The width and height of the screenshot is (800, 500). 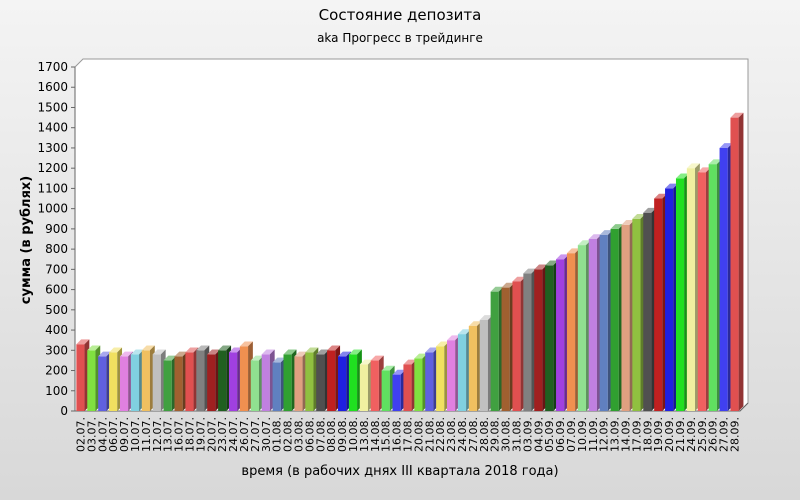 What do you see at coordinates (64, 411) in the screenshot?
I see `y-tick-label: 0` at bounding box center [64, 411].